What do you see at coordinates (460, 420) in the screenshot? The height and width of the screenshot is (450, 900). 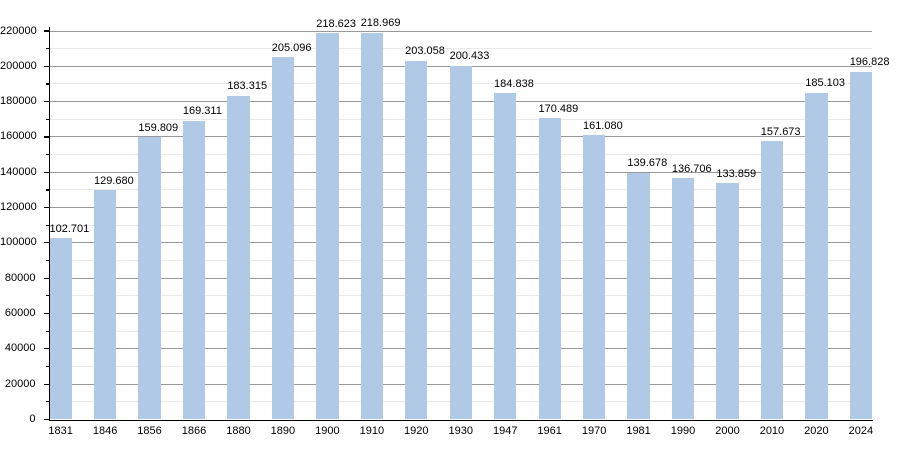 I see `x-axis-line` at bounding box center [460, 420].